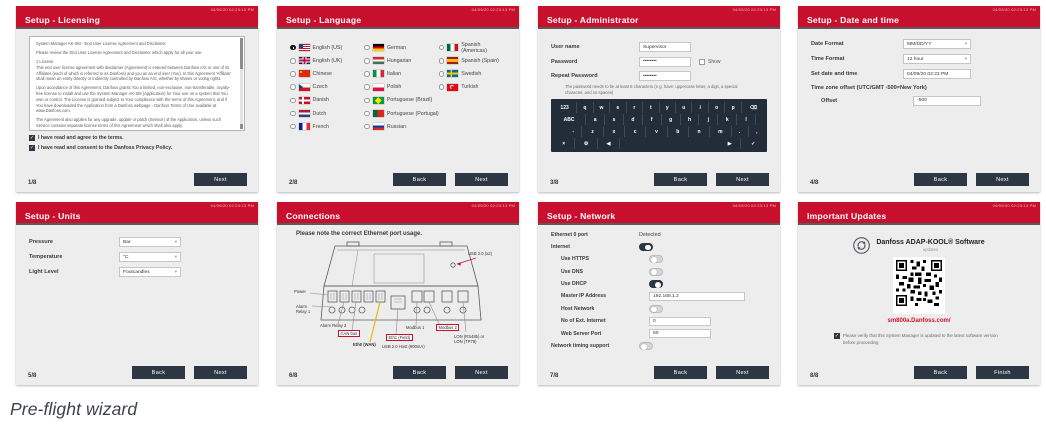 The image size is (1046, 427). I want to click on key-y: y, so click(668, 108).